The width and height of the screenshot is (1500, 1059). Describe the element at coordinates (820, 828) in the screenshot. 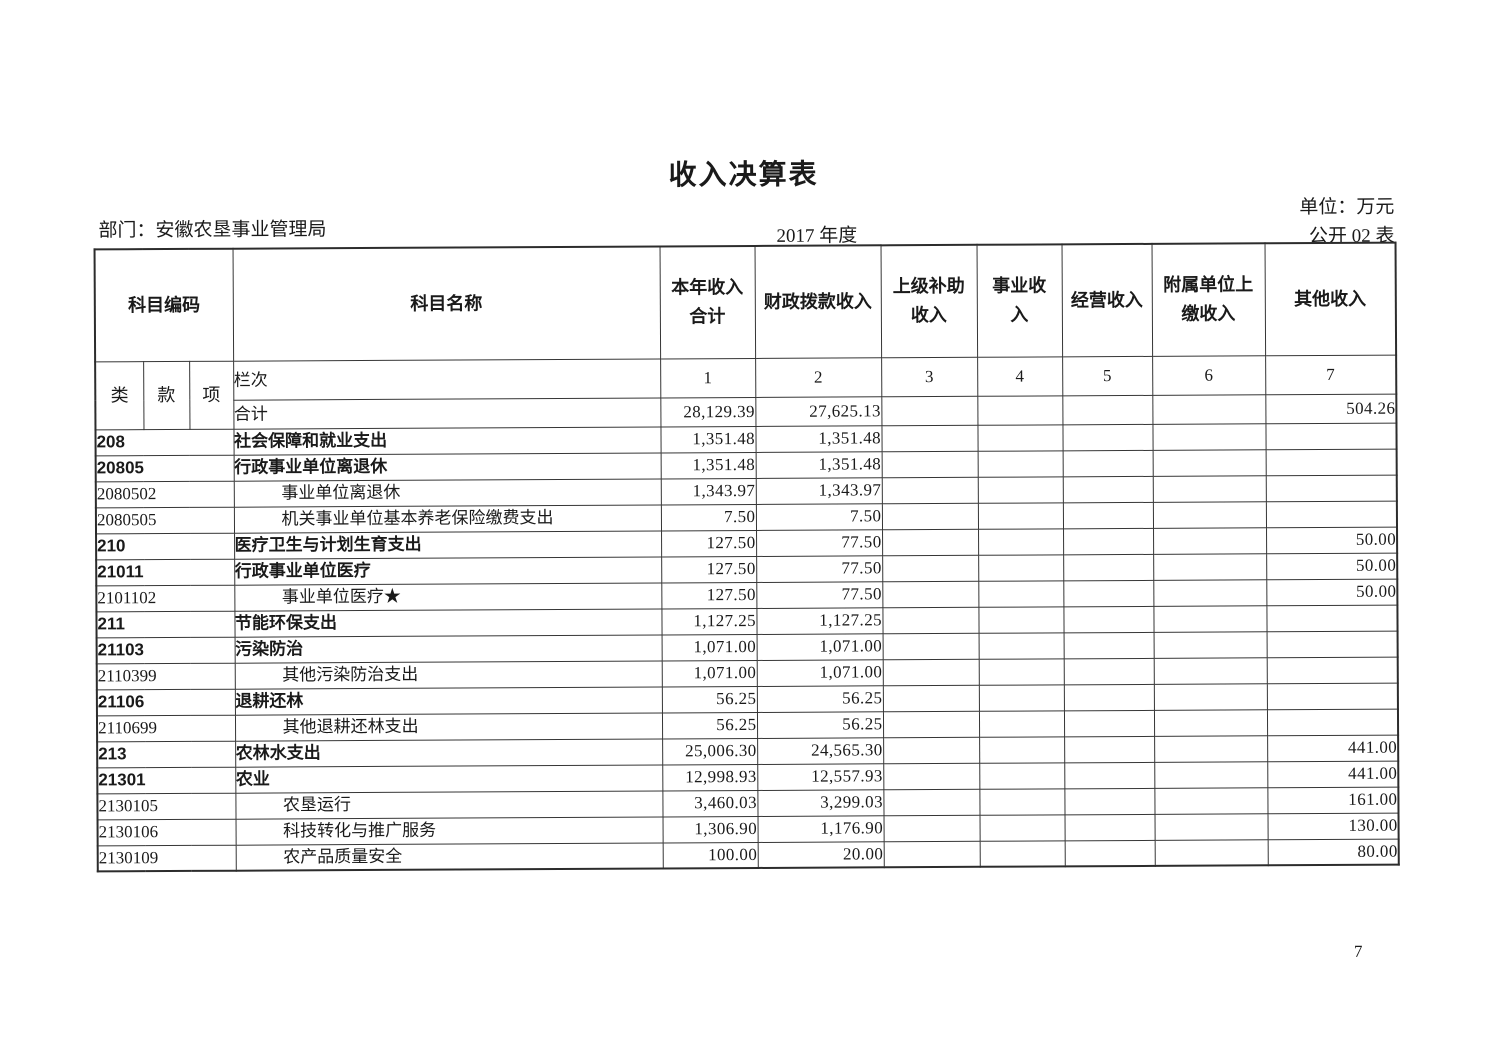

I see `value-cell: 1,176.90` at that location.